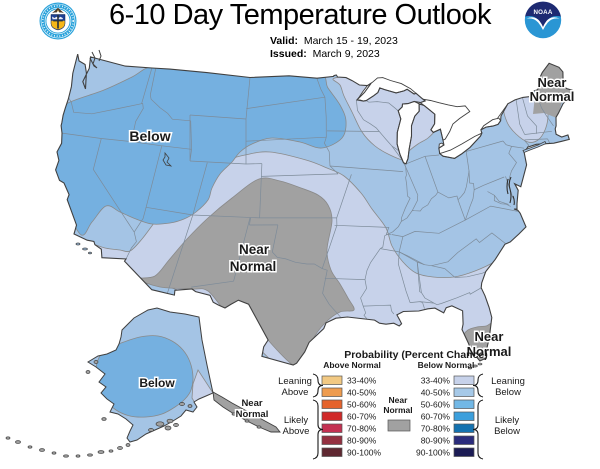 The width and height of the screenshot is (600, 469). Describe the element at coordinates (542, 12) in the screenshot. I see `svg-text: NOAA` at that location.